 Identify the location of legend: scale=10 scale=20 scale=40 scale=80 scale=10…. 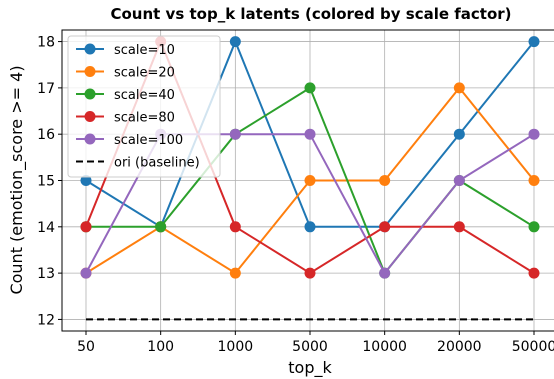
(144, 106).